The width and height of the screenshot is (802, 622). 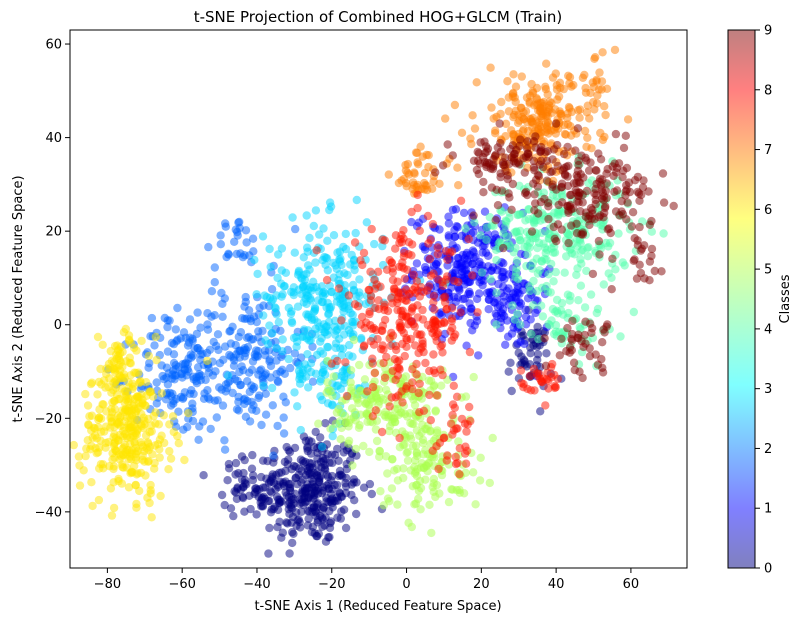 What do you see at coordinates (107, 584) in the screenshot?
I see `x-tick-label: −80` at bounding box center [107, 584].